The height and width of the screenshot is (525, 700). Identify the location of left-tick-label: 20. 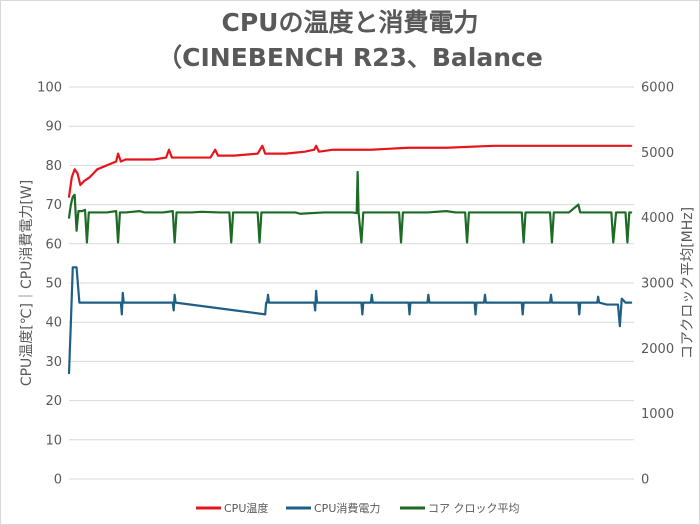
(53, 401).